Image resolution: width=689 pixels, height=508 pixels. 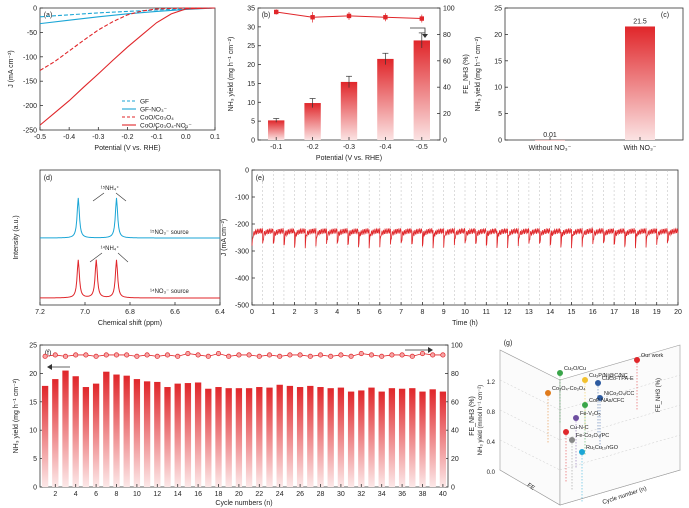 What do you see at coordinates (260, 178) in the screenshot?
I see `panel-label-e: (e)` at bounding box center [260, 178].